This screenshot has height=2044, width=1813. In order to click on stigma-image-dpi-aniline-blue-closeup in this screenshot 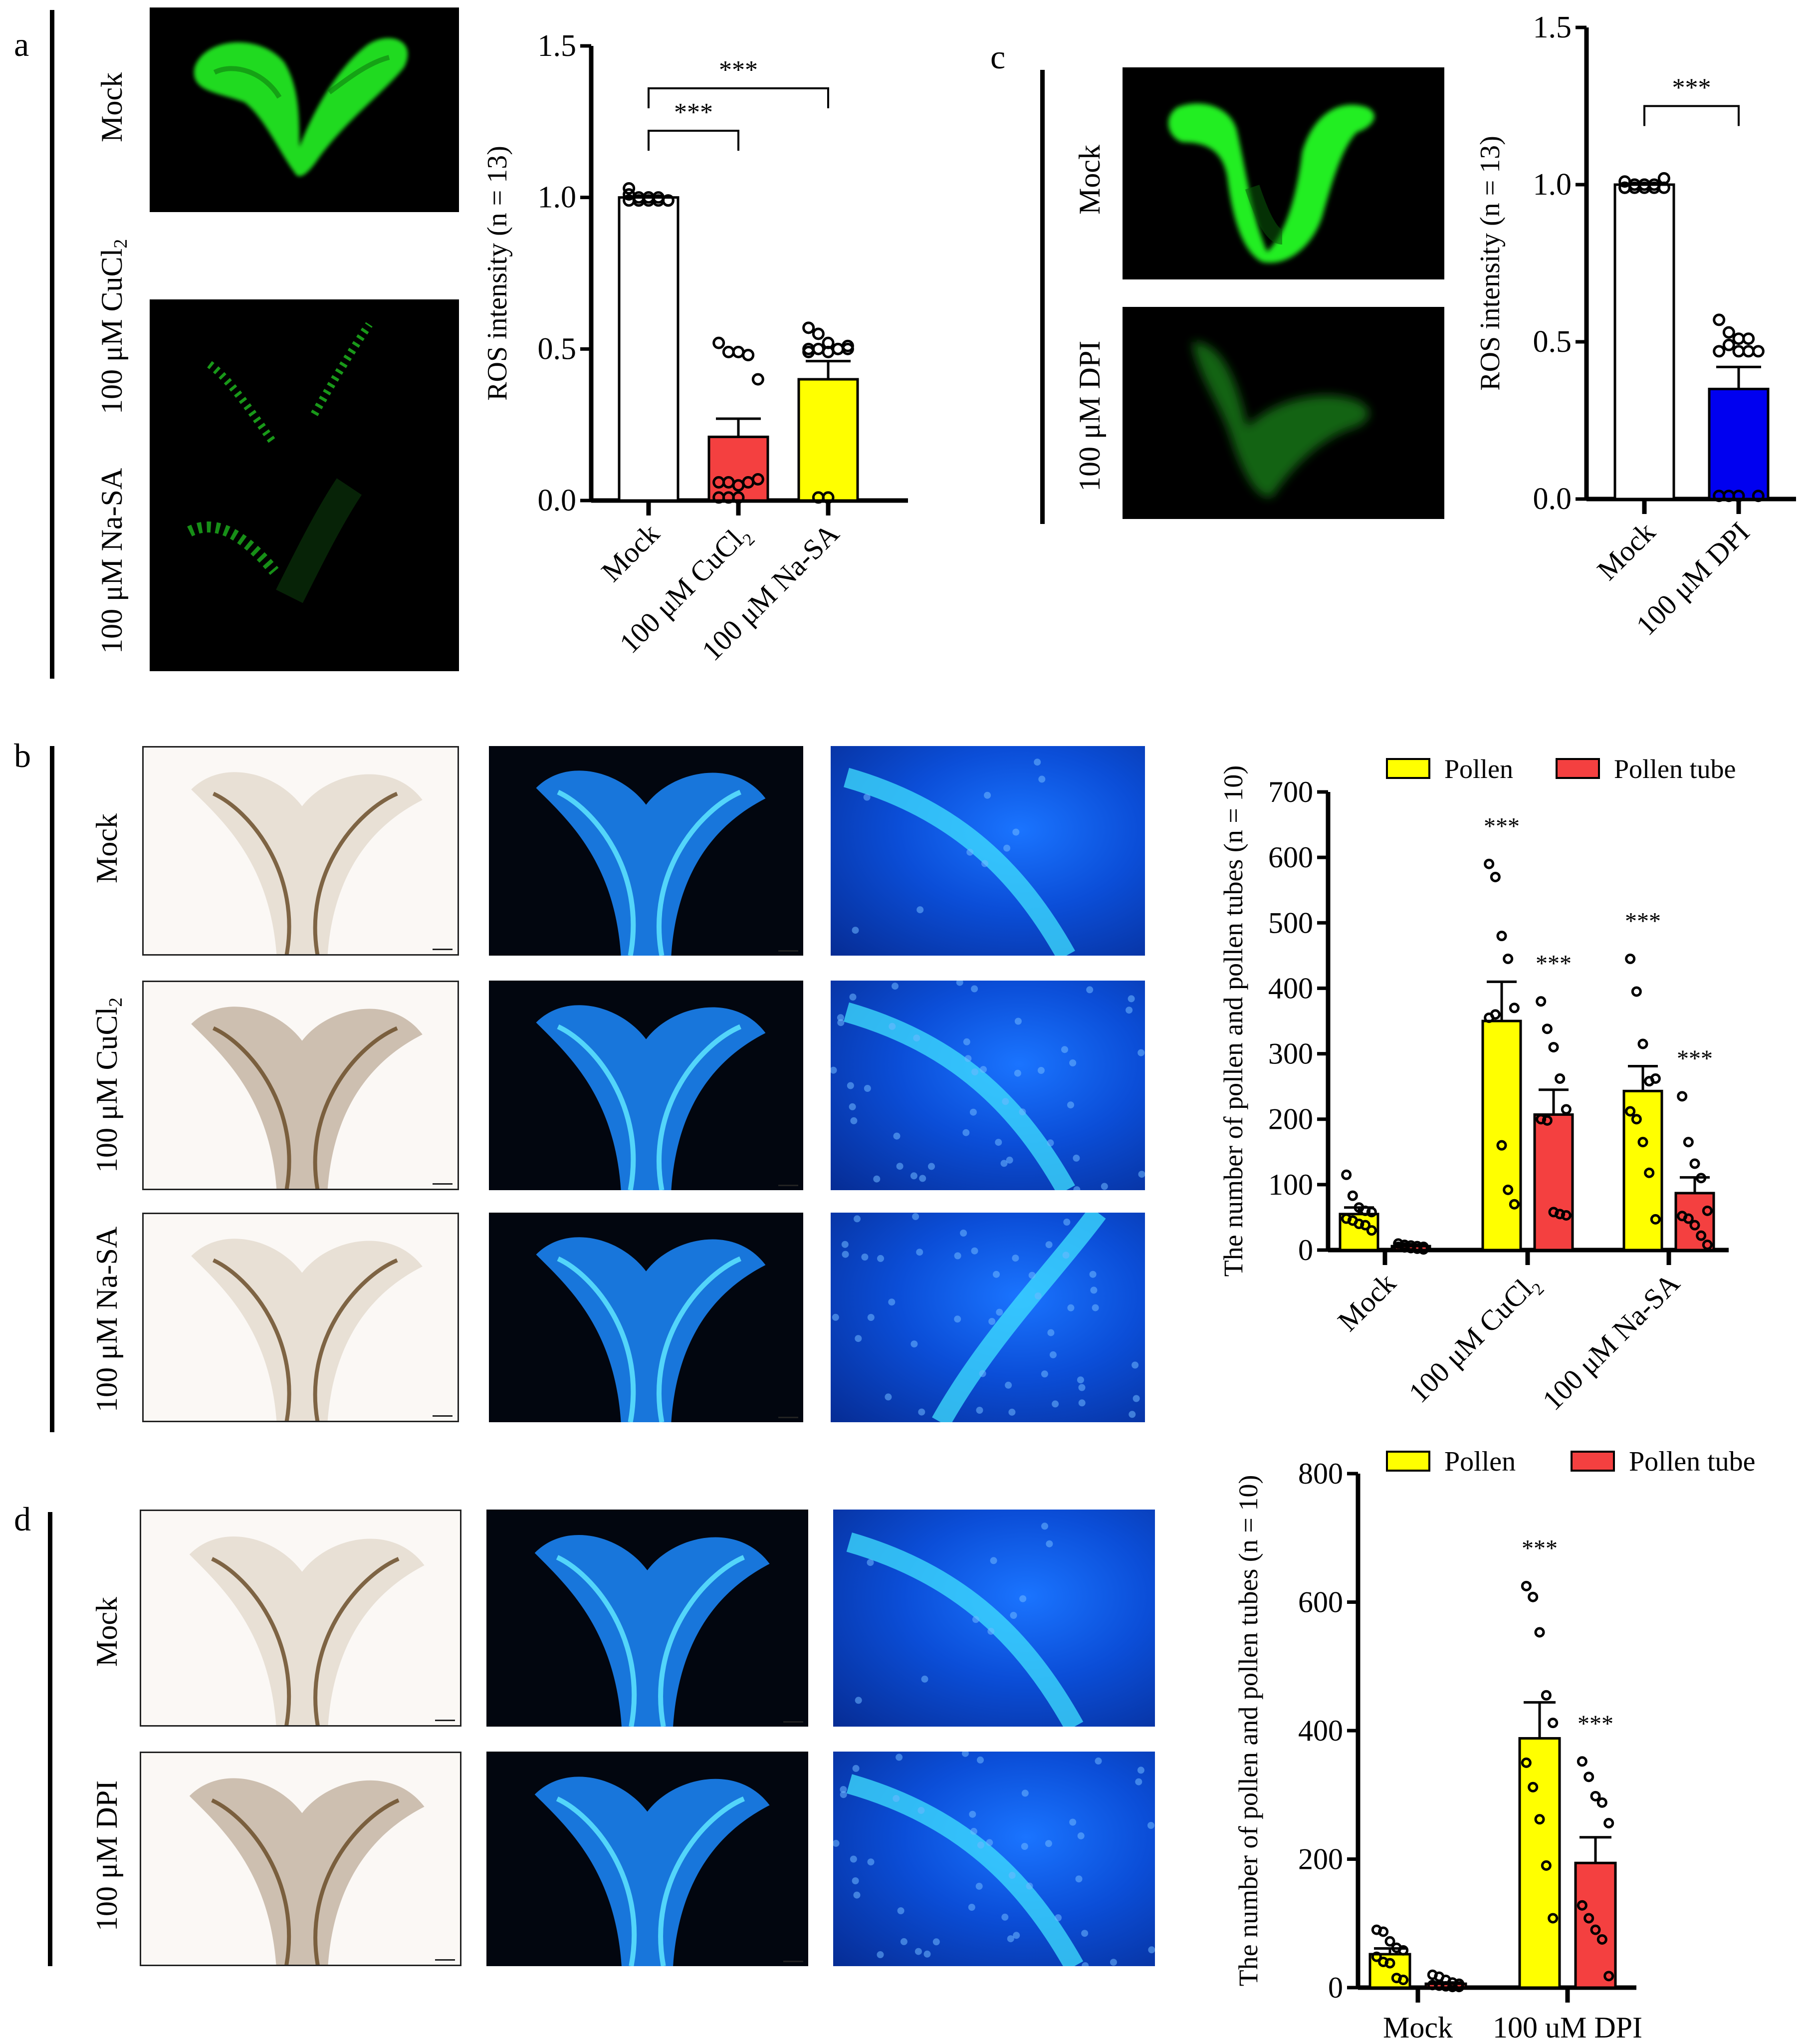, I will do `click(994, 1859)`.